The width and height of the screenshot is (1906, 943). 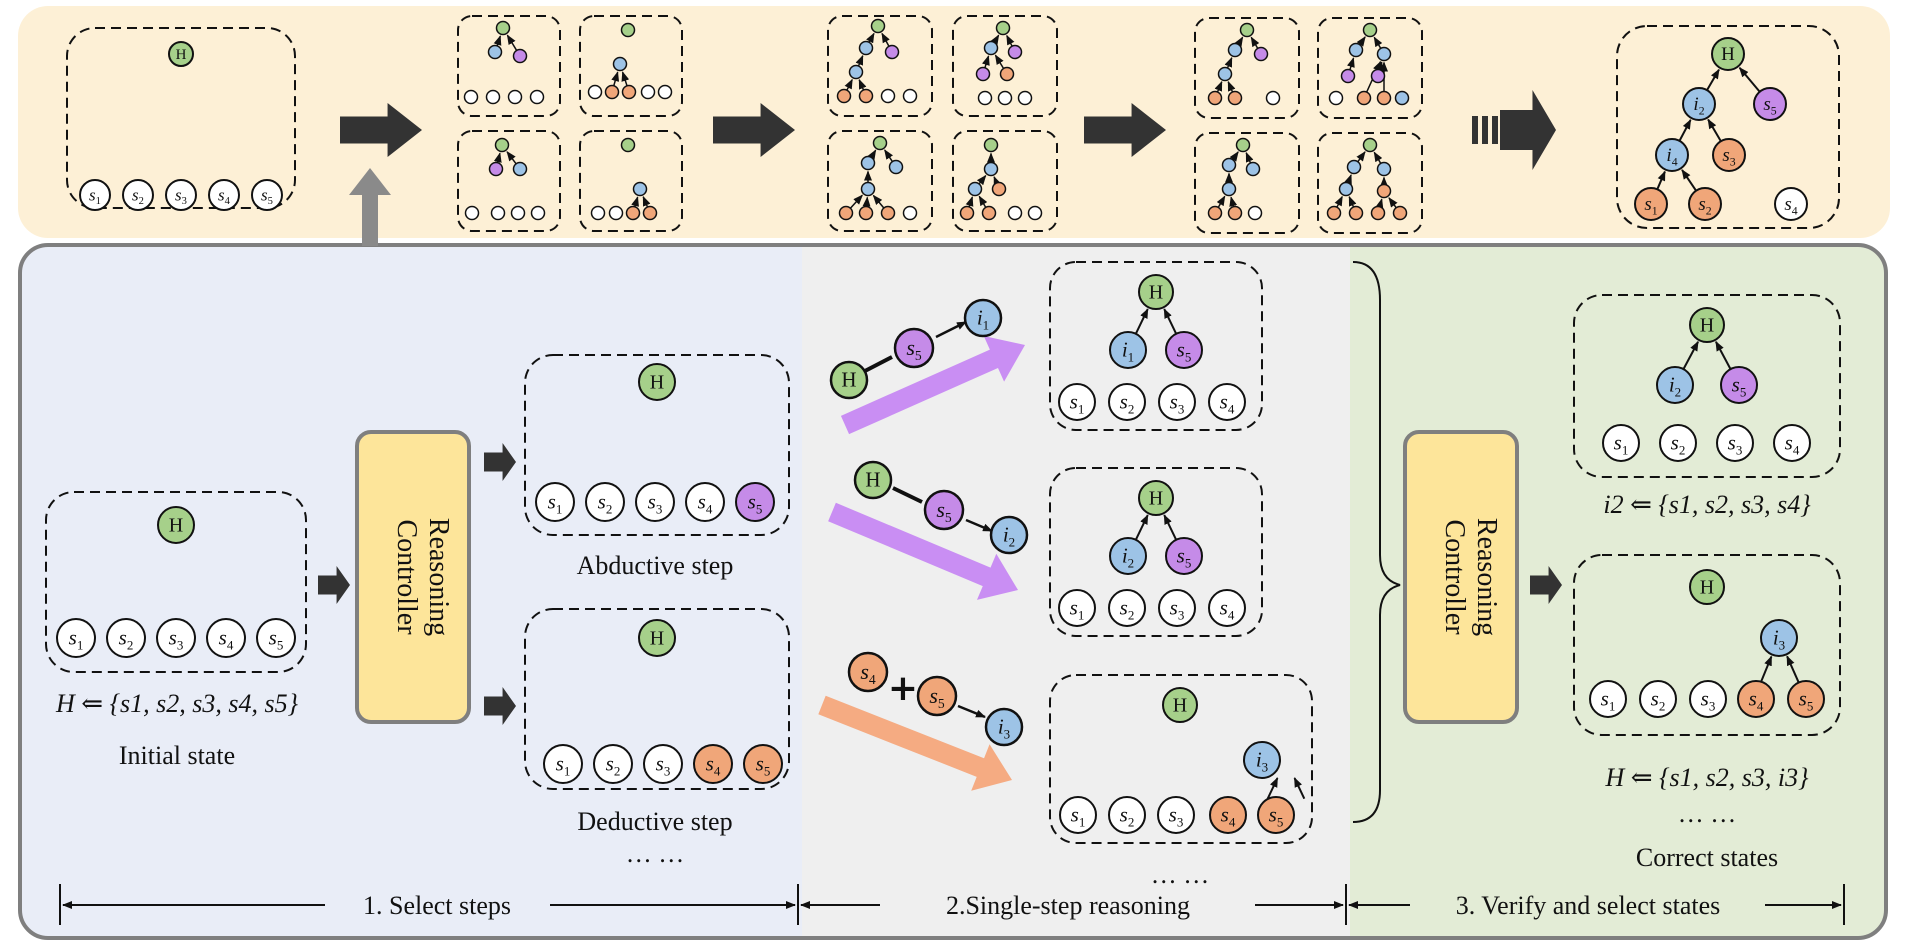 I want to click on op-chain-3: + s4 s5 i3, so click(x=935, y=699).